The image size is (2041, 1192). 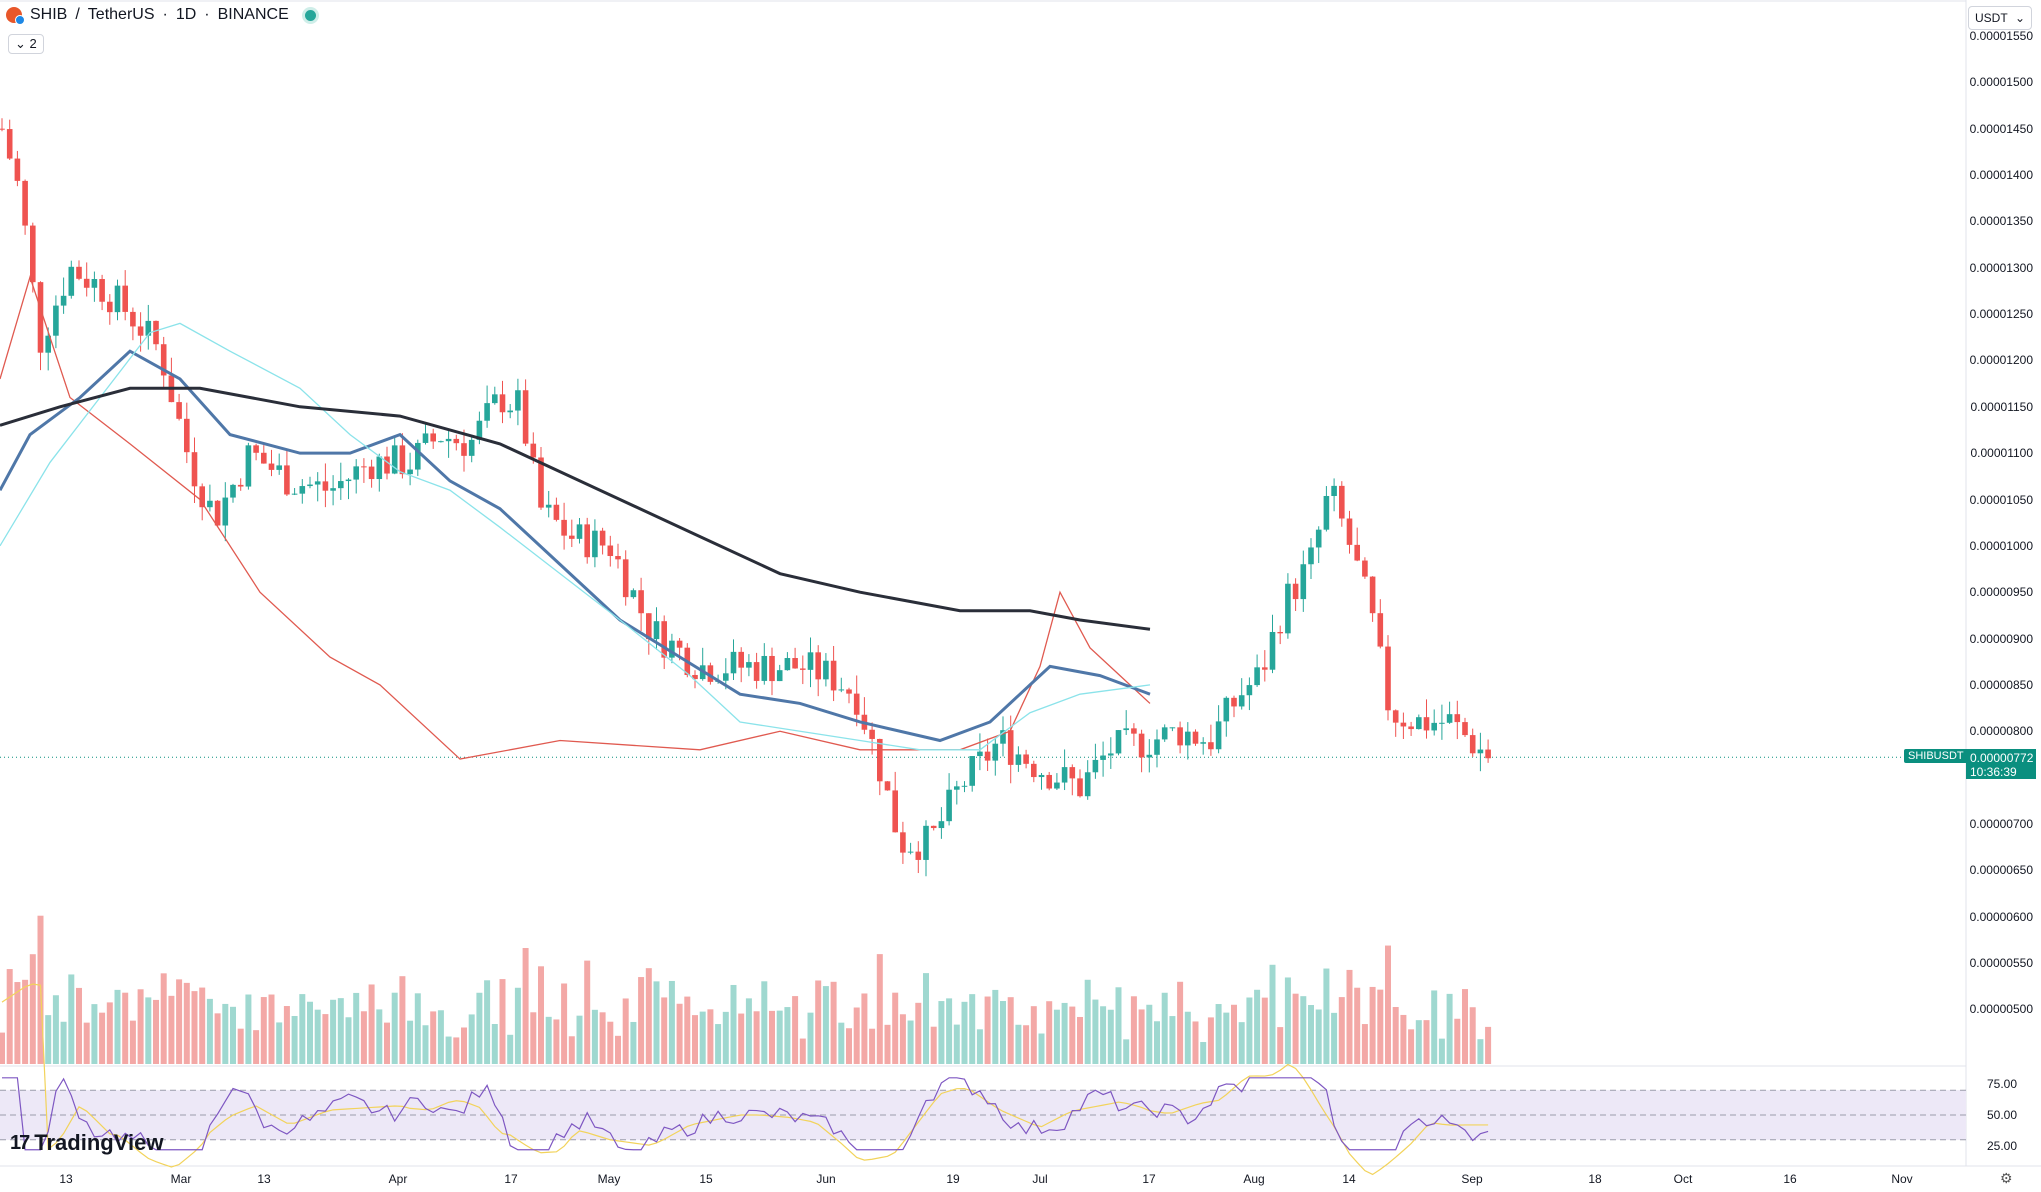 I want to click on time-tick-label: Oct, so click(x=1683, y=1179).